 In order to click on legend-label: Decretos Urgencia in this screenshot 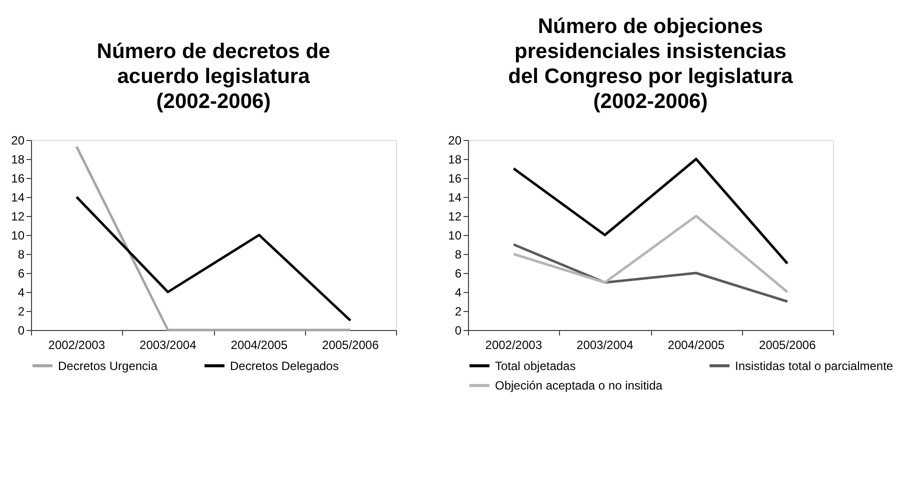, I will do `click(108, 365)`.